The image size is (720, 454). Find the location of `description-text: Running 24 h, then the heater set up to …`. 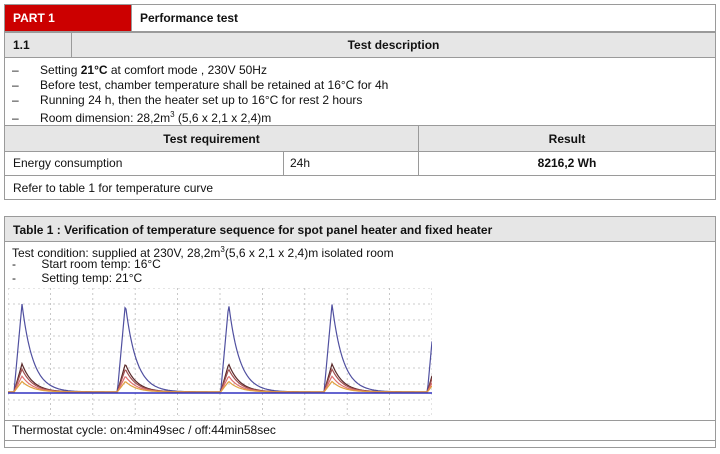

description-text: Running 24 h, then the heater set up to … is located at coordinates (201, 100).